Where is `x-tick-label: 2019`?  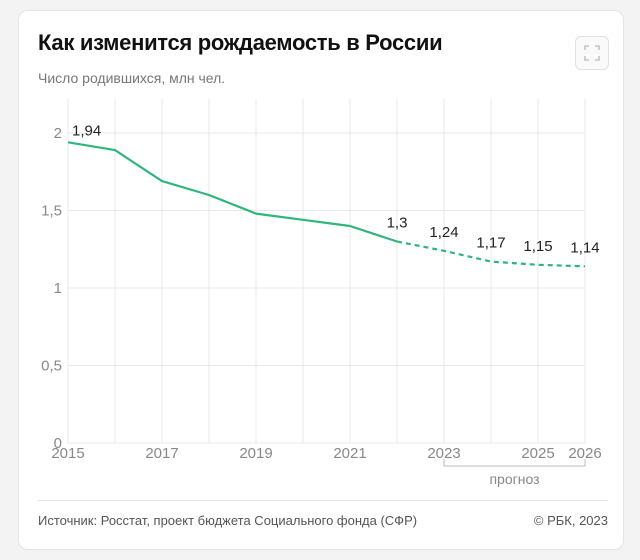
x-tick-label: 2019 is located at coordinates (255, 453).